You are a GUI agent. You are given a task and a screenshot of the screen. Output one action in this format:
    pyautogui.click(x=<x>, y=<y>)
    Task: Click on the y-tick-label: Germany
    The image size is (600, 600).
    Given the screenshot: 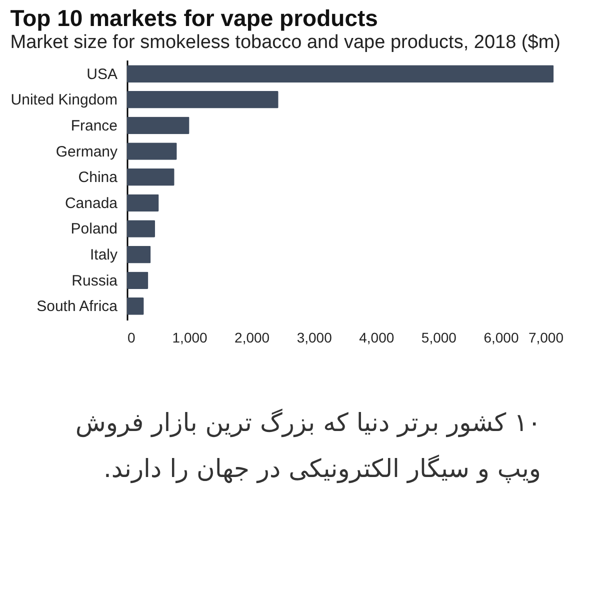 What is the action you would take?
    pyautogui.click(x=87, y=151)
    